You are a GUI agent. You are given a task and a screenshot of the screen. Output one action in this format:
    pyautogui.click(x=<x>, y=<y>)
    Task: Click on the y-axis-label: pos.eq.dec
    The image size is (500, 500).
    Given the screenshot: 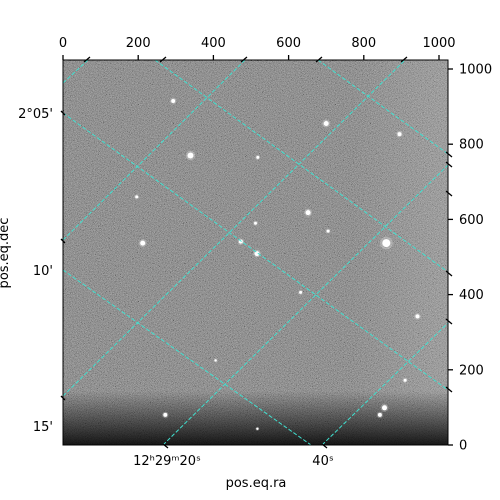 What is the action you would take?
    pyautogui.click(x=6, y=253)
    